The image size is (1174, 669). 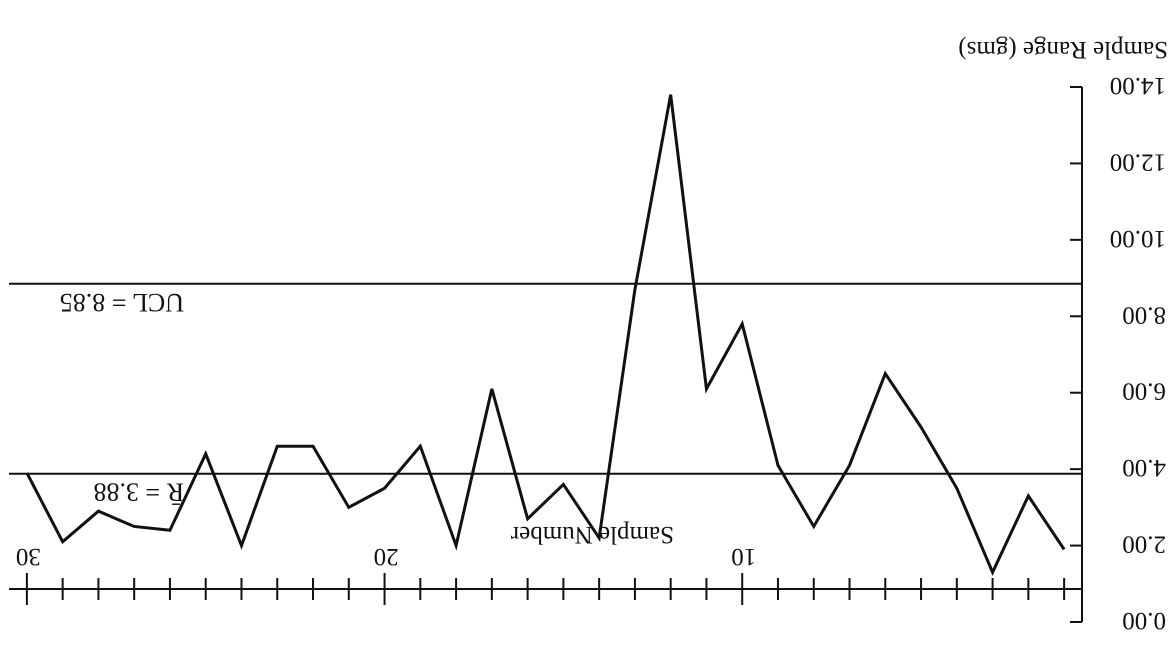 What do you see at coordinates (1144, 391) in the screenshot?
I see `y-tick-label: 6.00` at bounding box center [1144, 391].